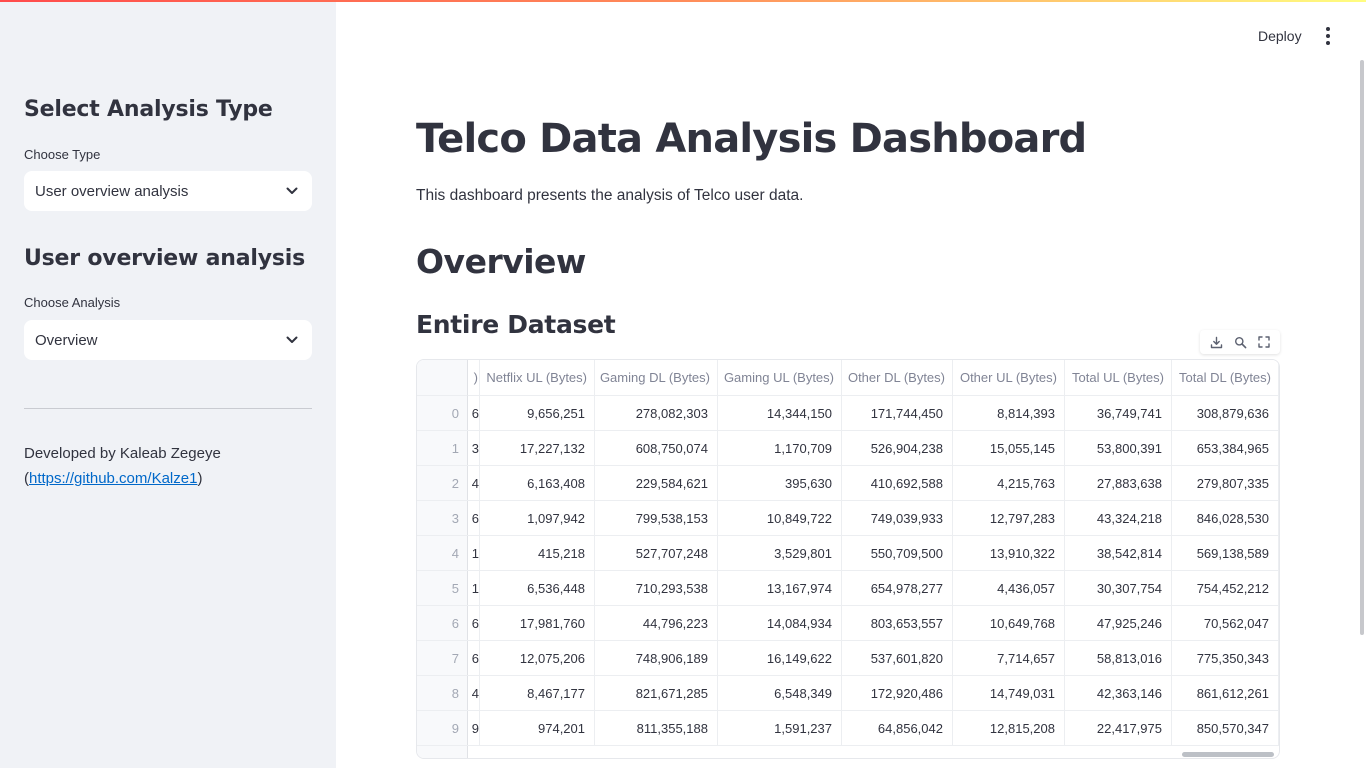  What do you see at coordinates (656, 378) in the screenshot?
I see `column-header: Gaming DL (Bytes)` at bounding box center [656, 378].